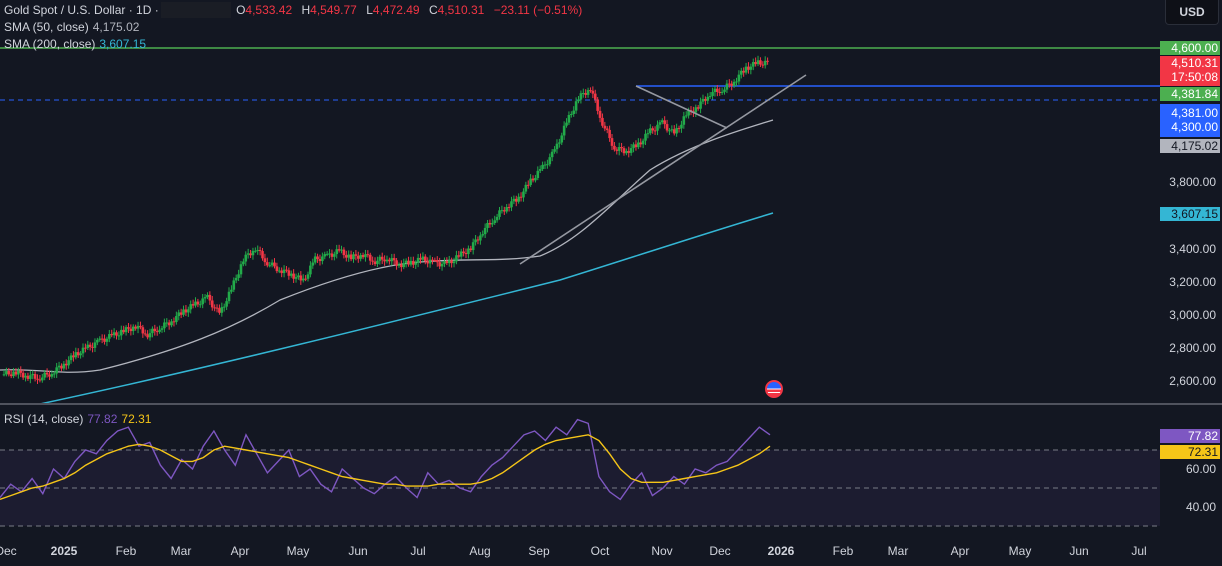  Describe the element at coordinates (480, 551) in the screenshot. I see `time-axis-label: Aug` at that location.